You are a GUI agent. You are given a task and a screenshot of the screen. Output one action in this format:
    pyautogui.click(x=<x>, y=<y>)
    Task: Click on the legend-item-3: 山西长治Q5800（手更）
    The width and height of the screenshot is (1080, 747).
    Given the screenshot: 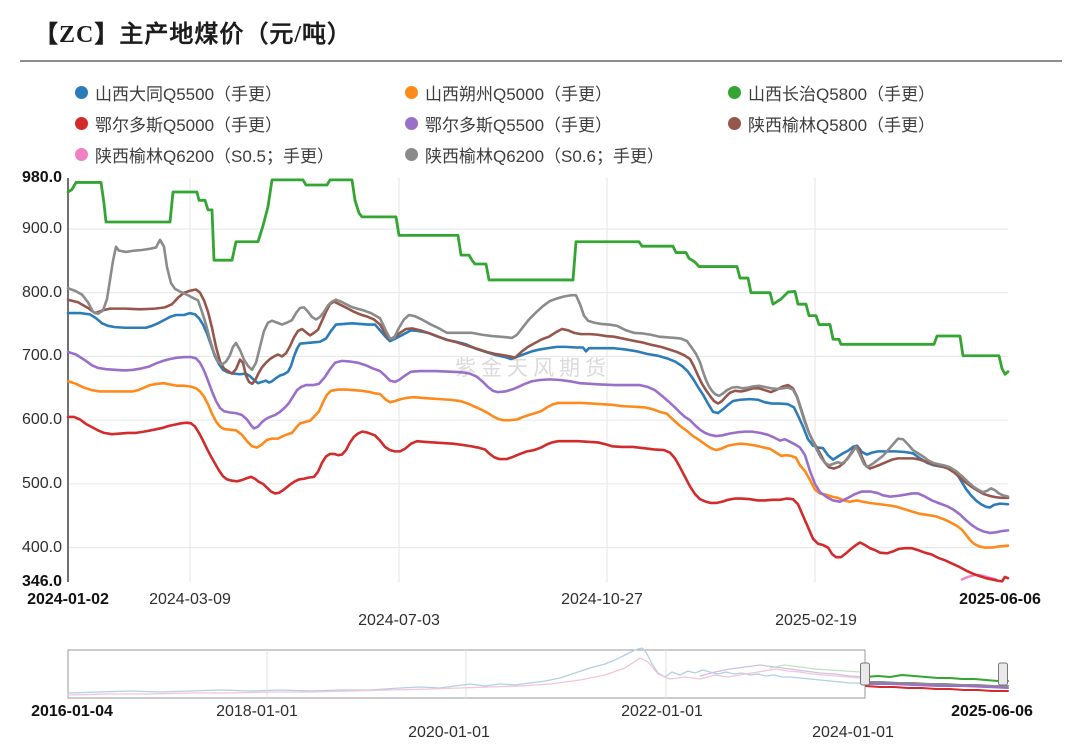 What is the action you would take?
    pyautogui.click(x=831, y=92)
    